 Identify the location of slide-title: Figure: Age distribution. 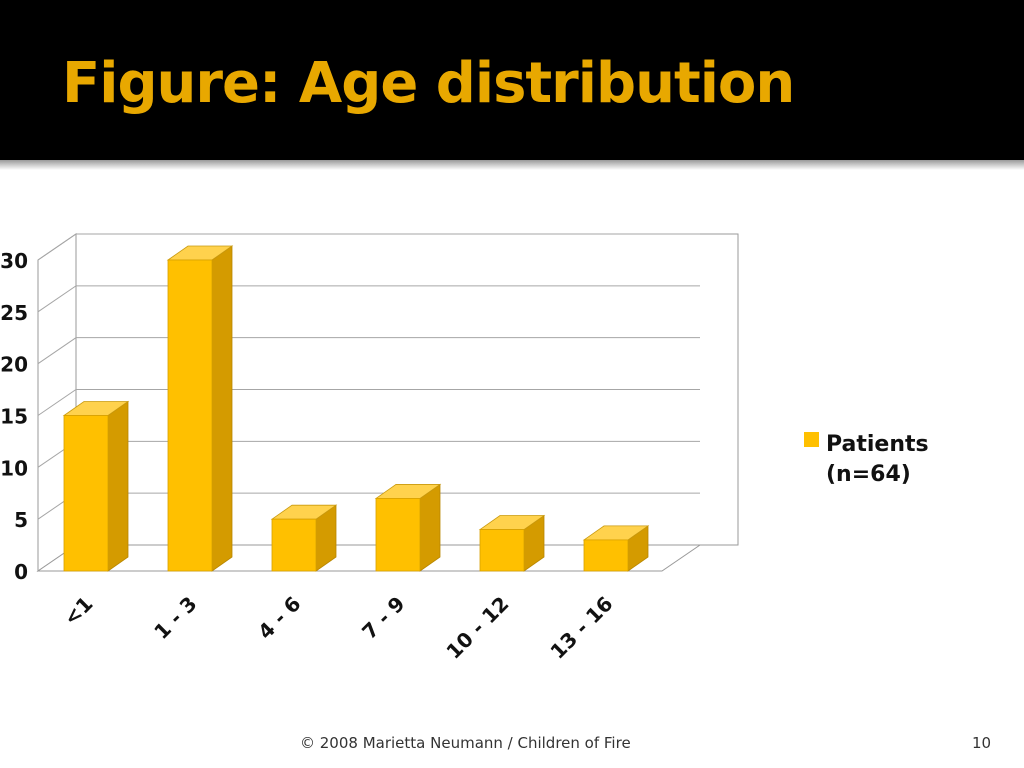
(428, 83).